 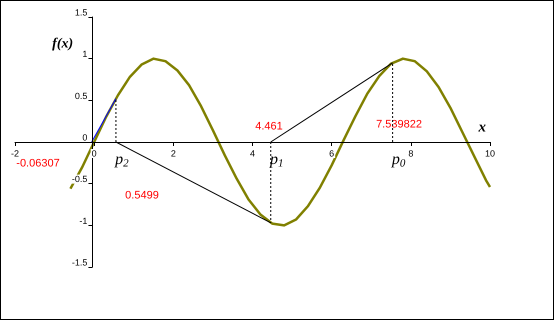 What do you see at coordinates (83, 221) in the screenshot?
I see `y-tick-label: -1` at bounding box center [83, 221].